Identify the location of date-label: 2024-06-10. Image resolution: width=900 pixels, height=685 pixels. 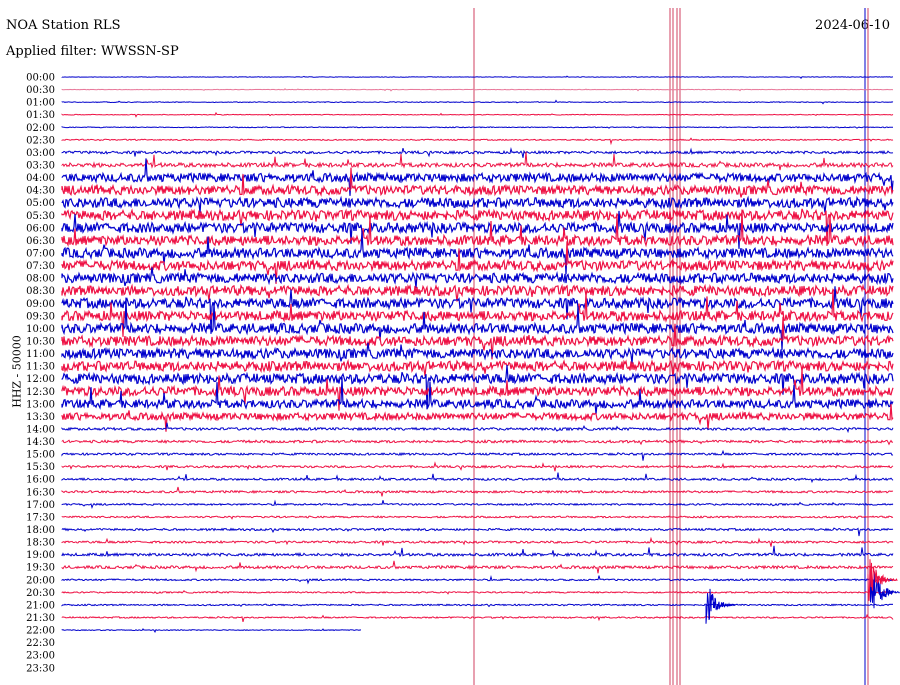
(852, 25).